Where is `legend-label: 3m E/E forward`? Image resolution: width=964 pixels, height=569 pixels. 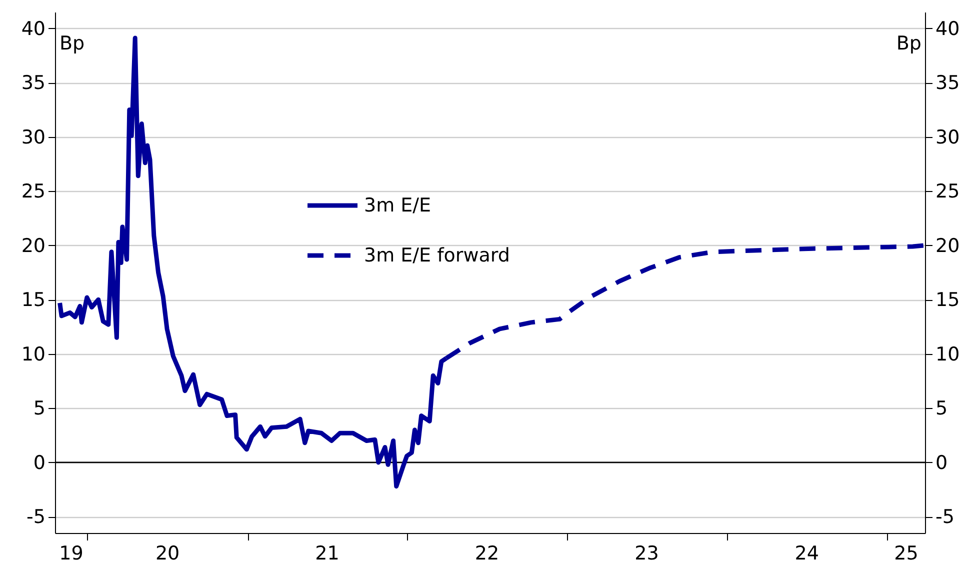
legend-label: 3m E/E forward is located at coordinates (437, 255).